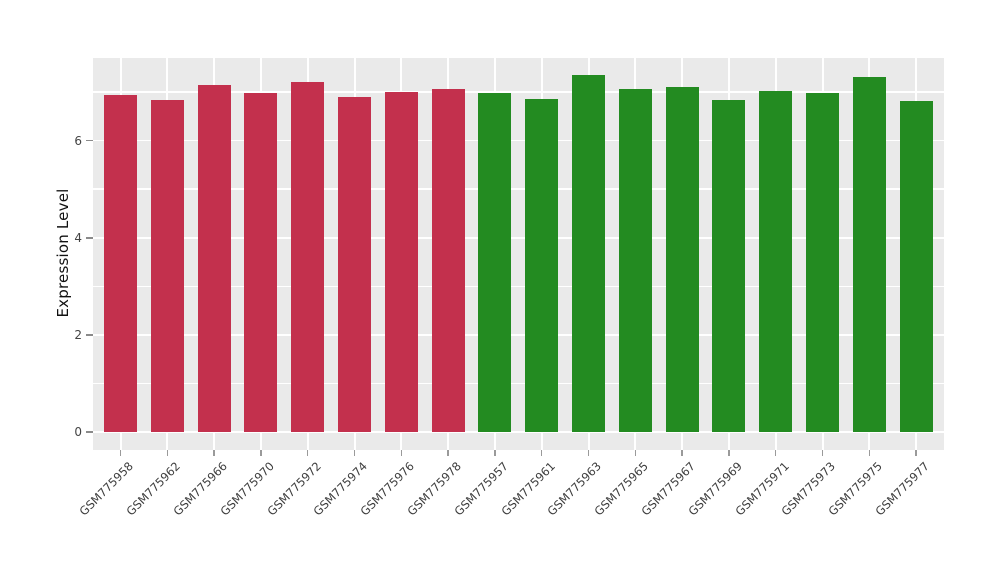  Describe the element at coordinates (78, 432) in the screenshot. I see `y-tick-label: 0` at that location.